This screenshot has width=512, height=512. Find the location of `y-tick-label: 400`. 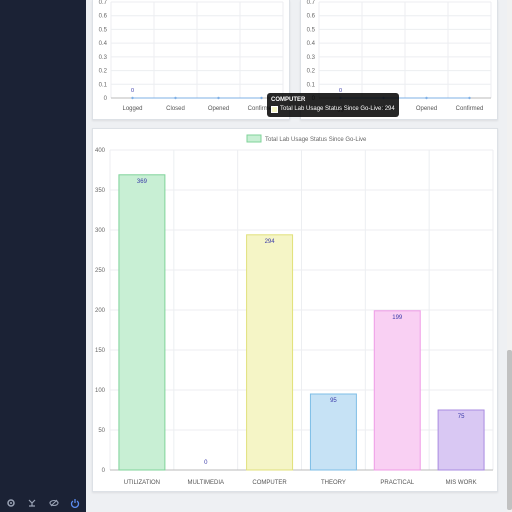

y-tick-label: 400 is located at coordinates (100, 151).